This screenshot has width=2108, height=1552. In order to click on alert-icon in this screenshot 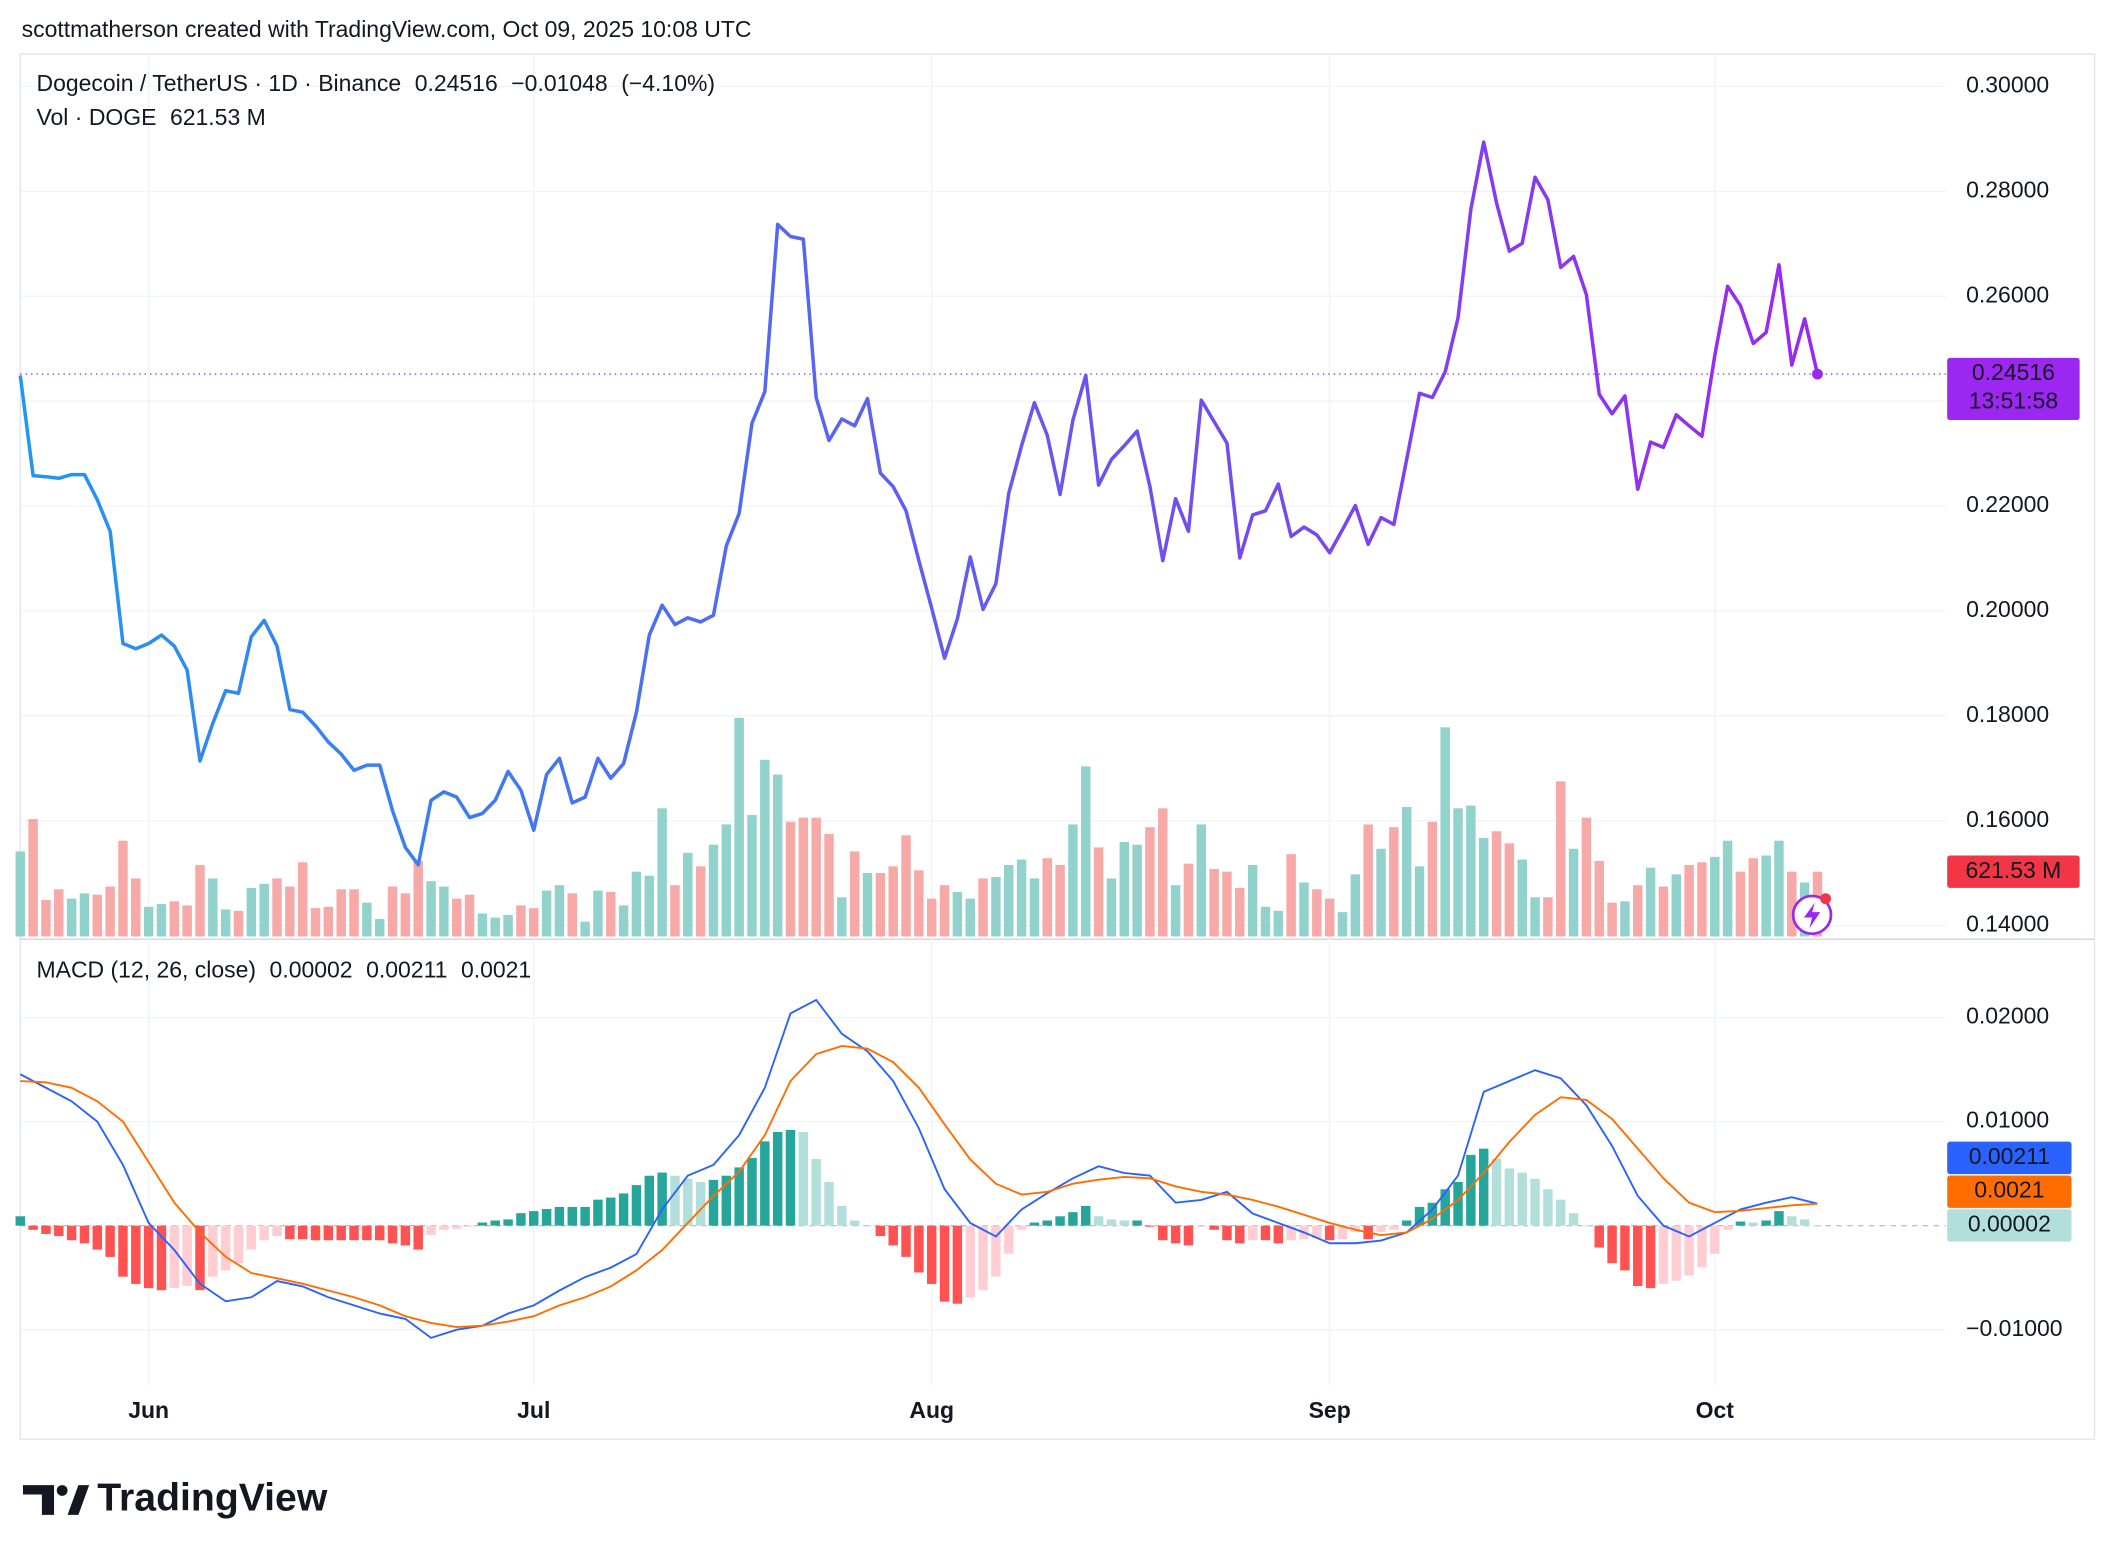, I will do `click(1812, 914)`.